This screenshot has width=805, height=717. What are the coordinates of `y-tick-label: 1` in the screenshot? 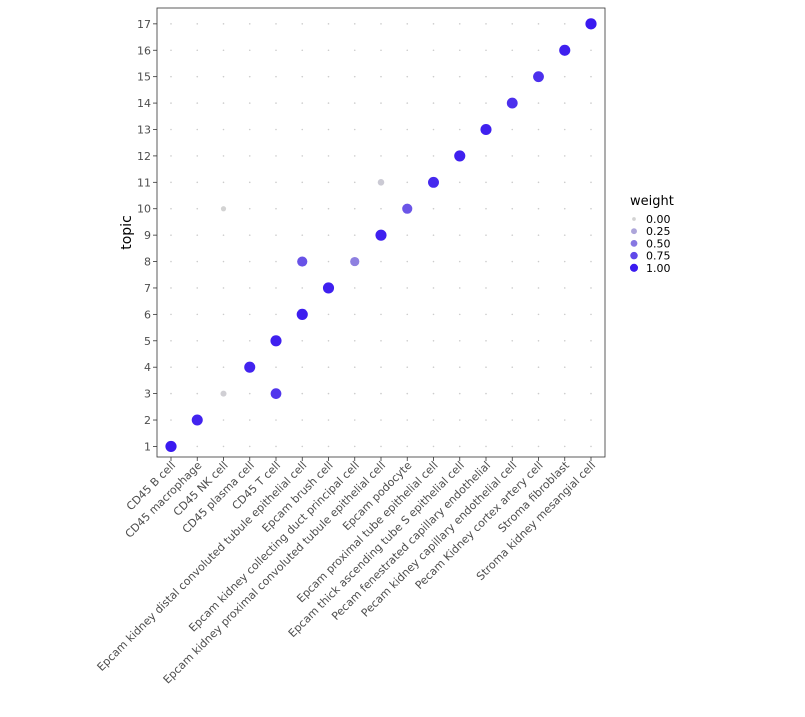 It's located at (147, 446).